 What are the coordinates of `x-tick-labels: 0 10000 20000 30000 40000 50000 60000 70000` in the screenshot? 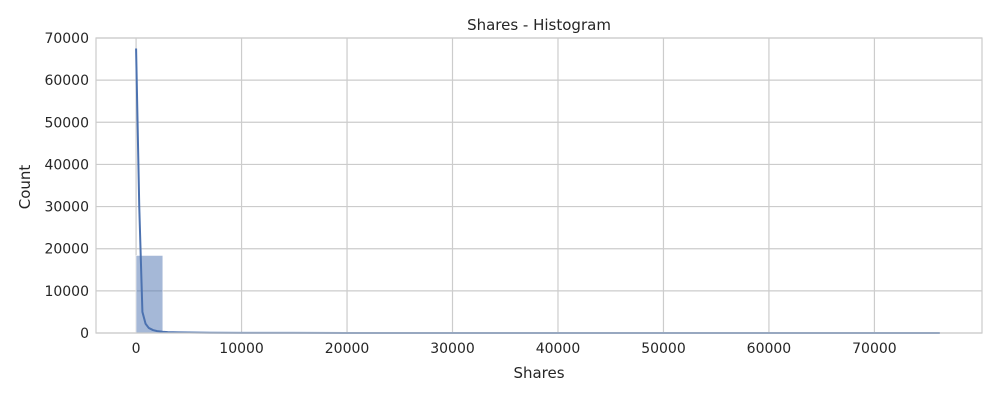 It's located at (514, 349).